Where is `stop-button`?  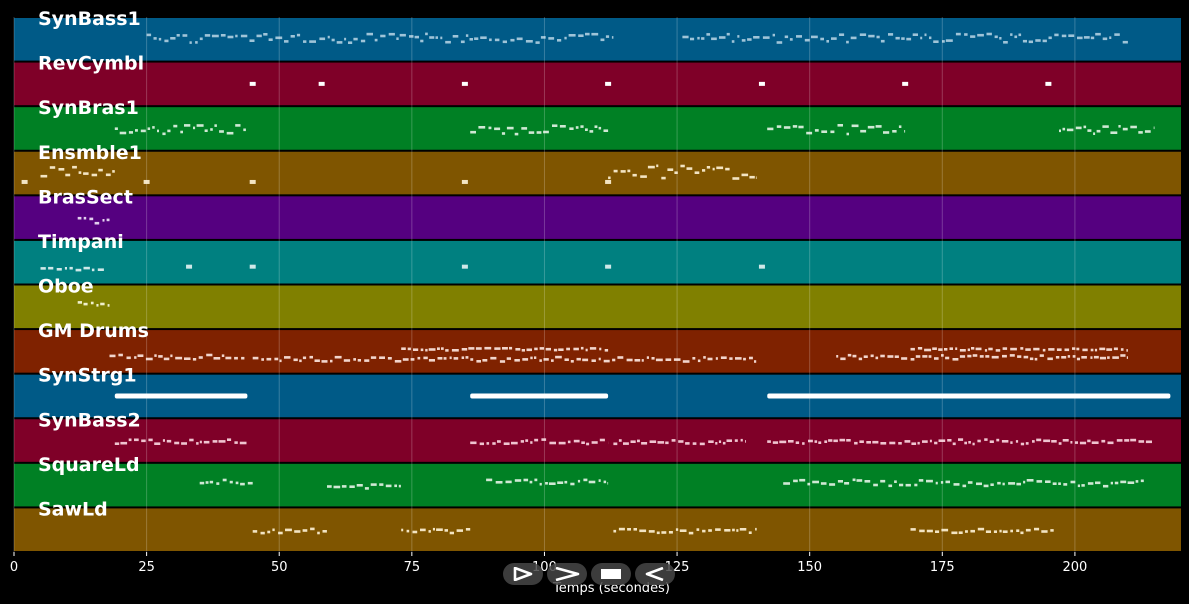 stop-button is located at coordinates (611, 574).